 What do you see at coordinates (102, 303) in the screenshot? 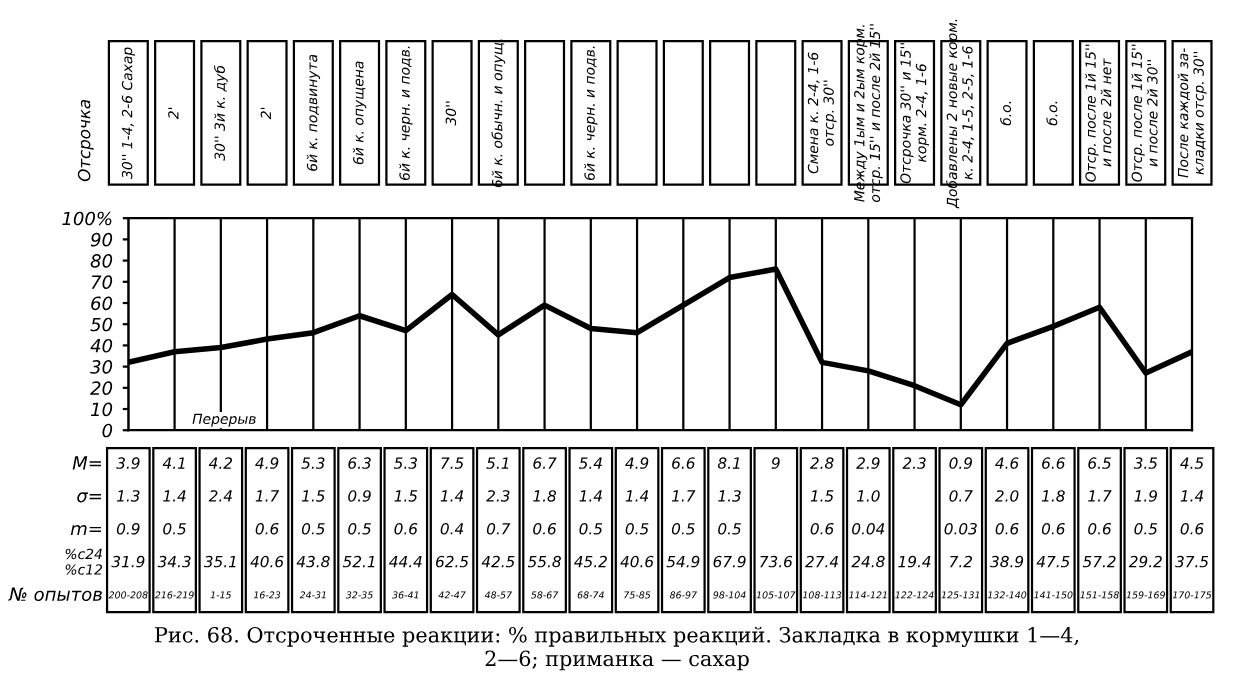
I see `y-tick-label: 60` at bounding box center [102, 303].